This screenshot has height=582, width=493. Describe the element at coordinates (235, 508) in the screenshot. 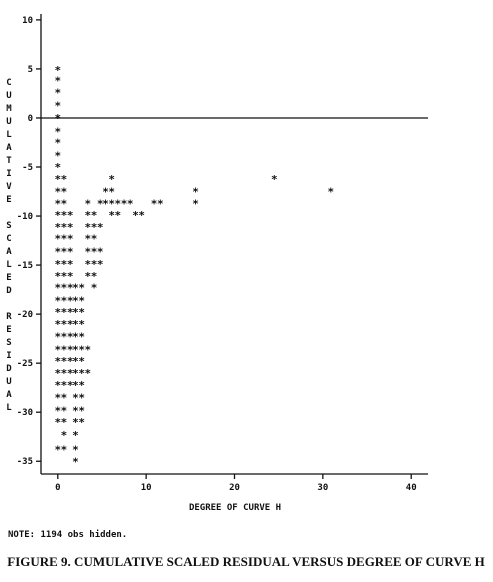

I see `x-axis-label: DEGREE OF CURVE H` at that location.